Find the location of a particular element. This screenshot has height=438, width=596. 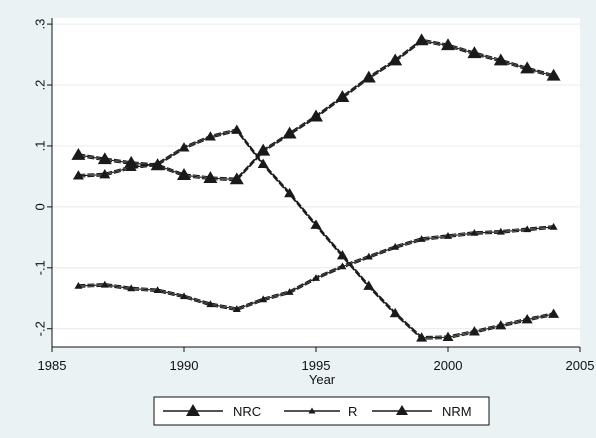

legend-entry-r: R is located at coordinates (320, 411).